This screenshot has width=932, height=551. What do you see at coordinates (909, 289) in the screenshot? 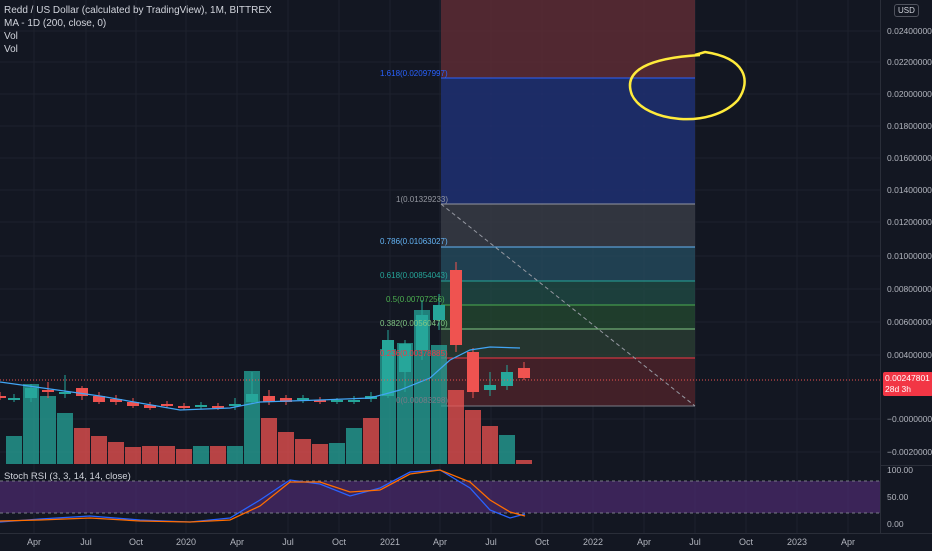
I see `price-tick: 0.00800000` at bounding box center [909, 289].